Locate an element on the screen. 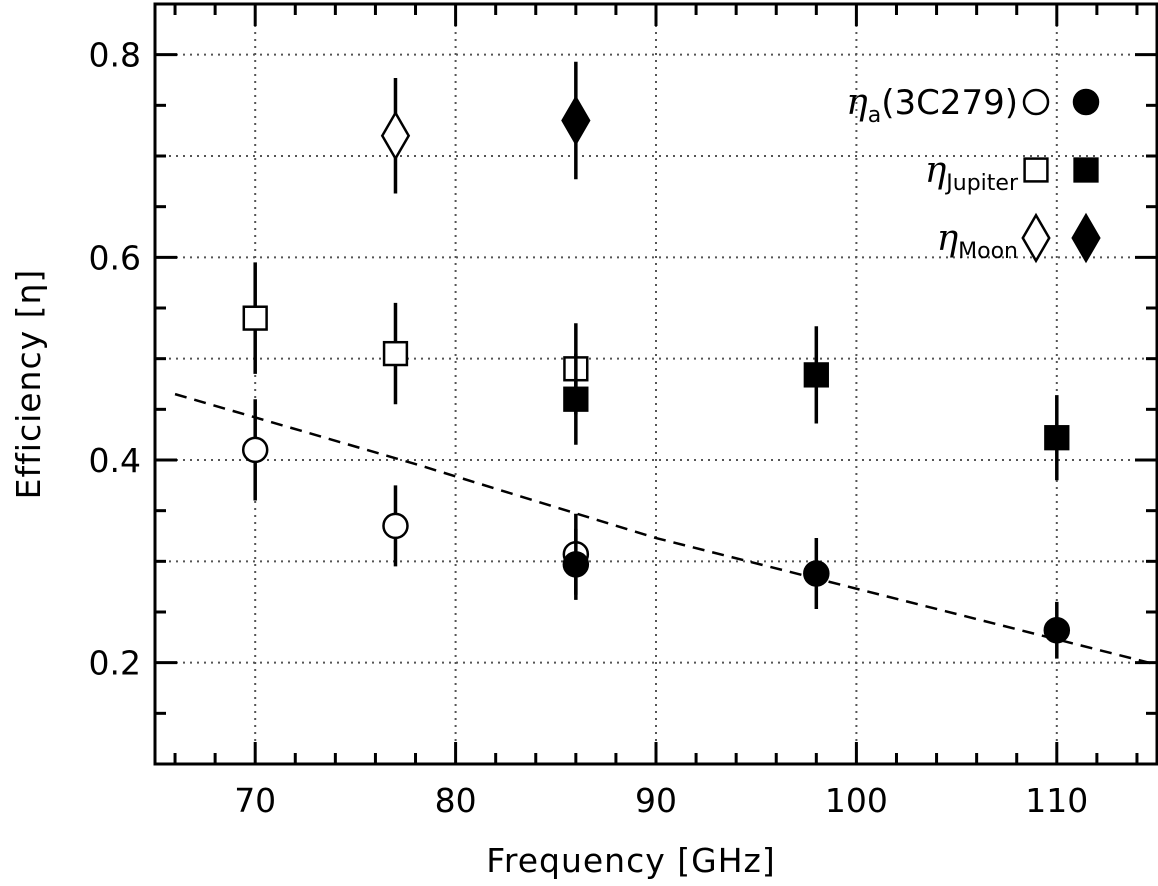 The width and height of the screenshot is (1158, 886). series-diamond is located at coordinates (485, 127).